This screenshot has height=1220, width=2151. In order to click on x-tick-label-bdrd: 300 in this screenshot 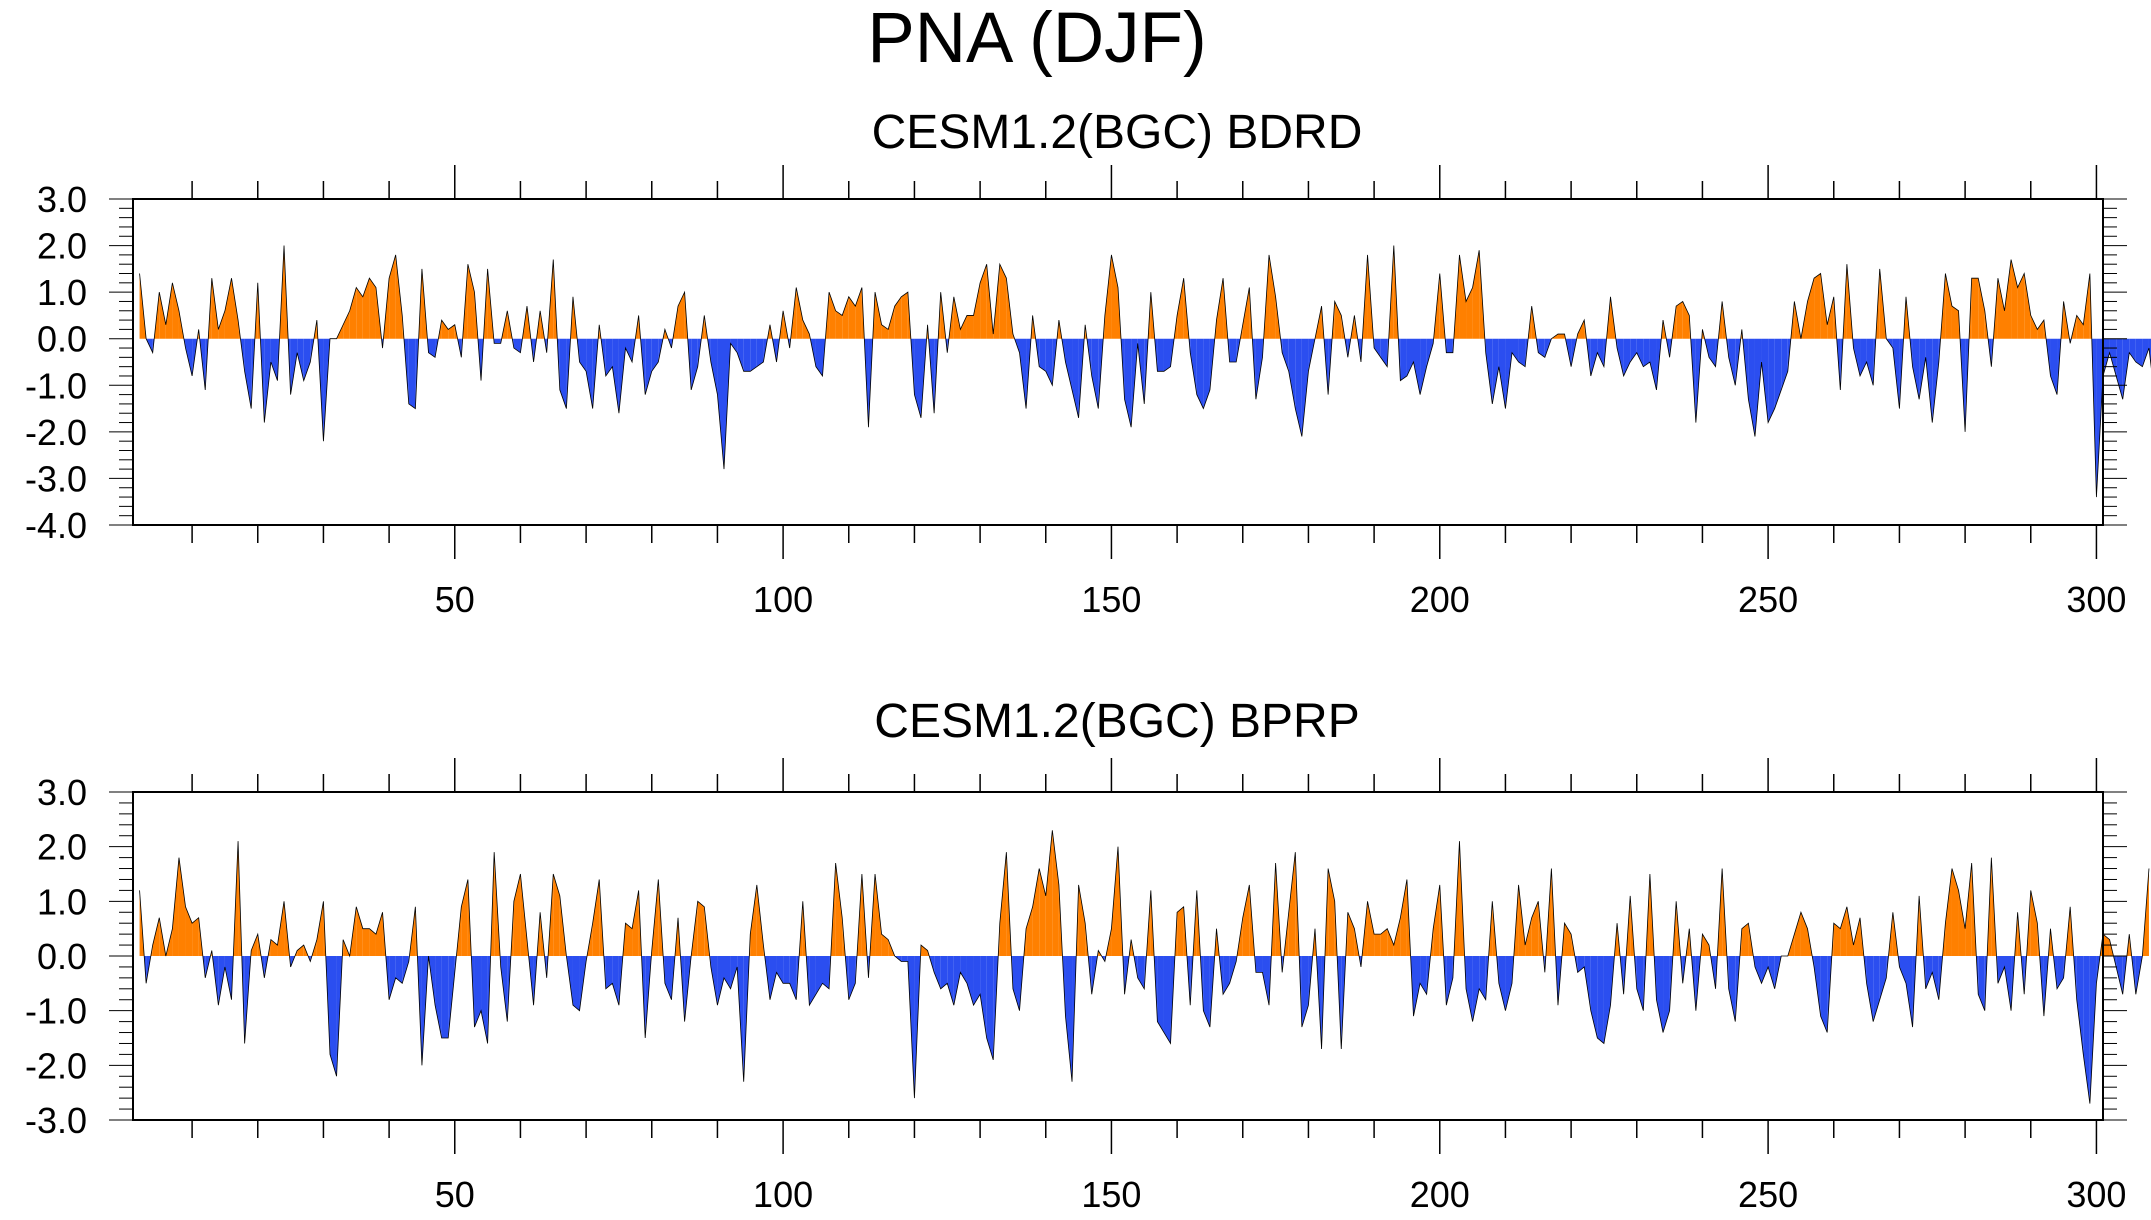, I will do `click(2096, 599)`.